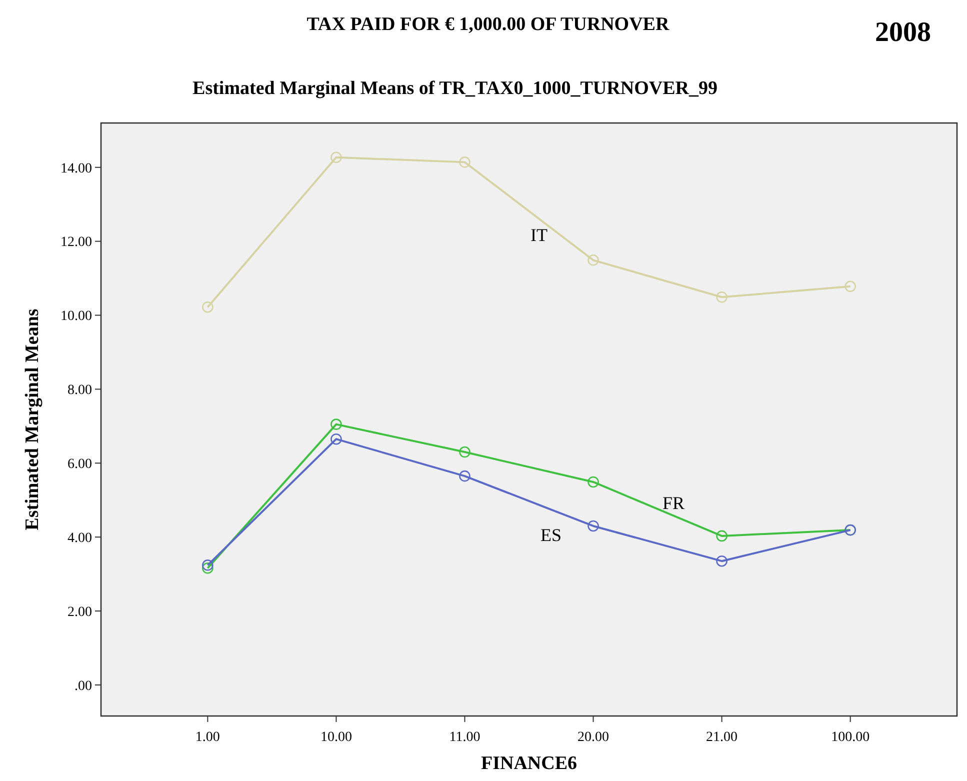 The image size is (967, 781). Describe the element at coordinates (594, 737) in the screenshot. I see `x-tick-label: 20.00` at that location.